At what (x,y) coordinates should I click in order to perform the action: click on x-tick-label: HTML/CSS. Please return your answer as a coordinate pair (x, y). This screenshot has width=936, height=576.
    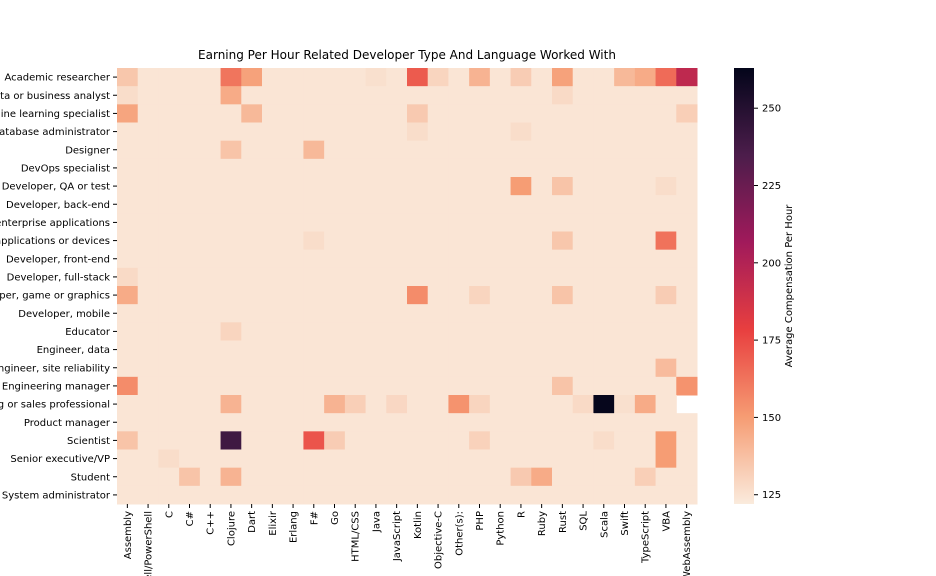
    Looking at the image, I should click on (356, 536).